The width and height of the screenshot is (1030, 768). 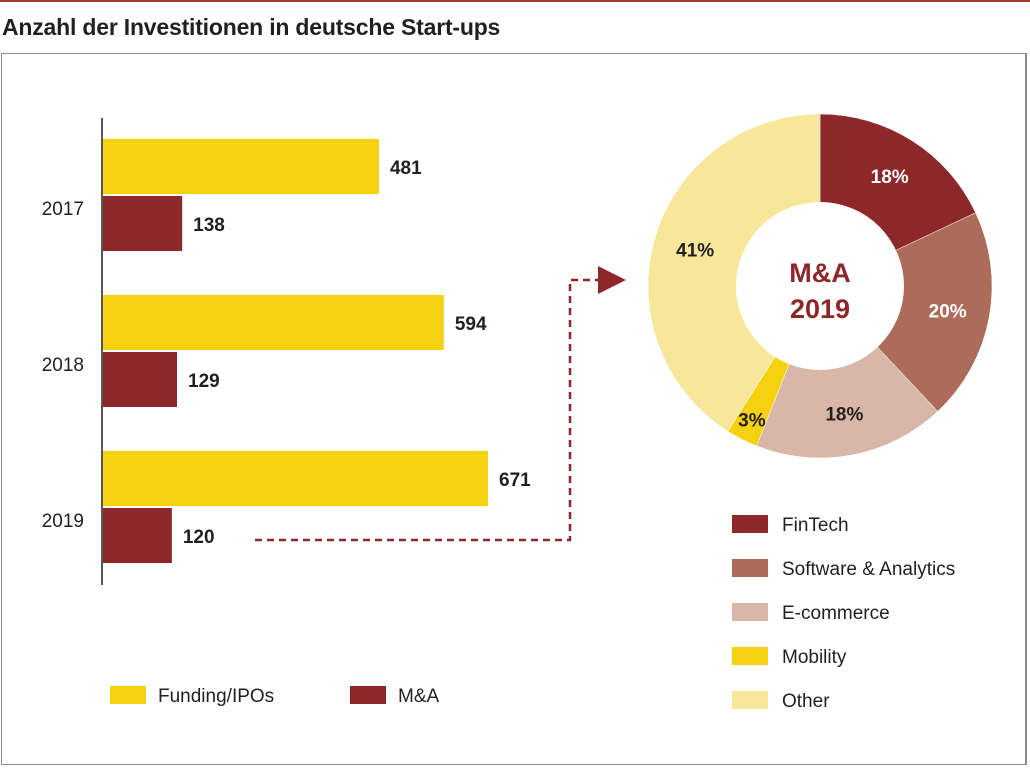 What do you see at coordinates (752, 421) in the screenshot?
I see `donut-label-mobility: 3%` at bounding box center [752, 421].